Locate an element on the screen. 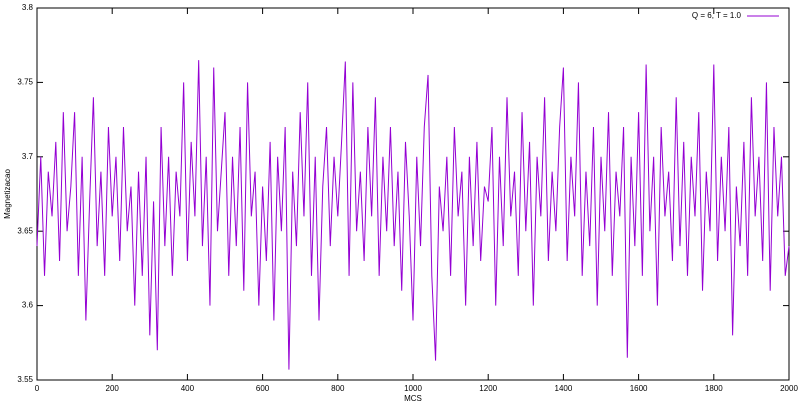 Image resolution: width=800 pixels, height=410 pixels. x-axis-label: MCS is located at coordinates (413, 398).